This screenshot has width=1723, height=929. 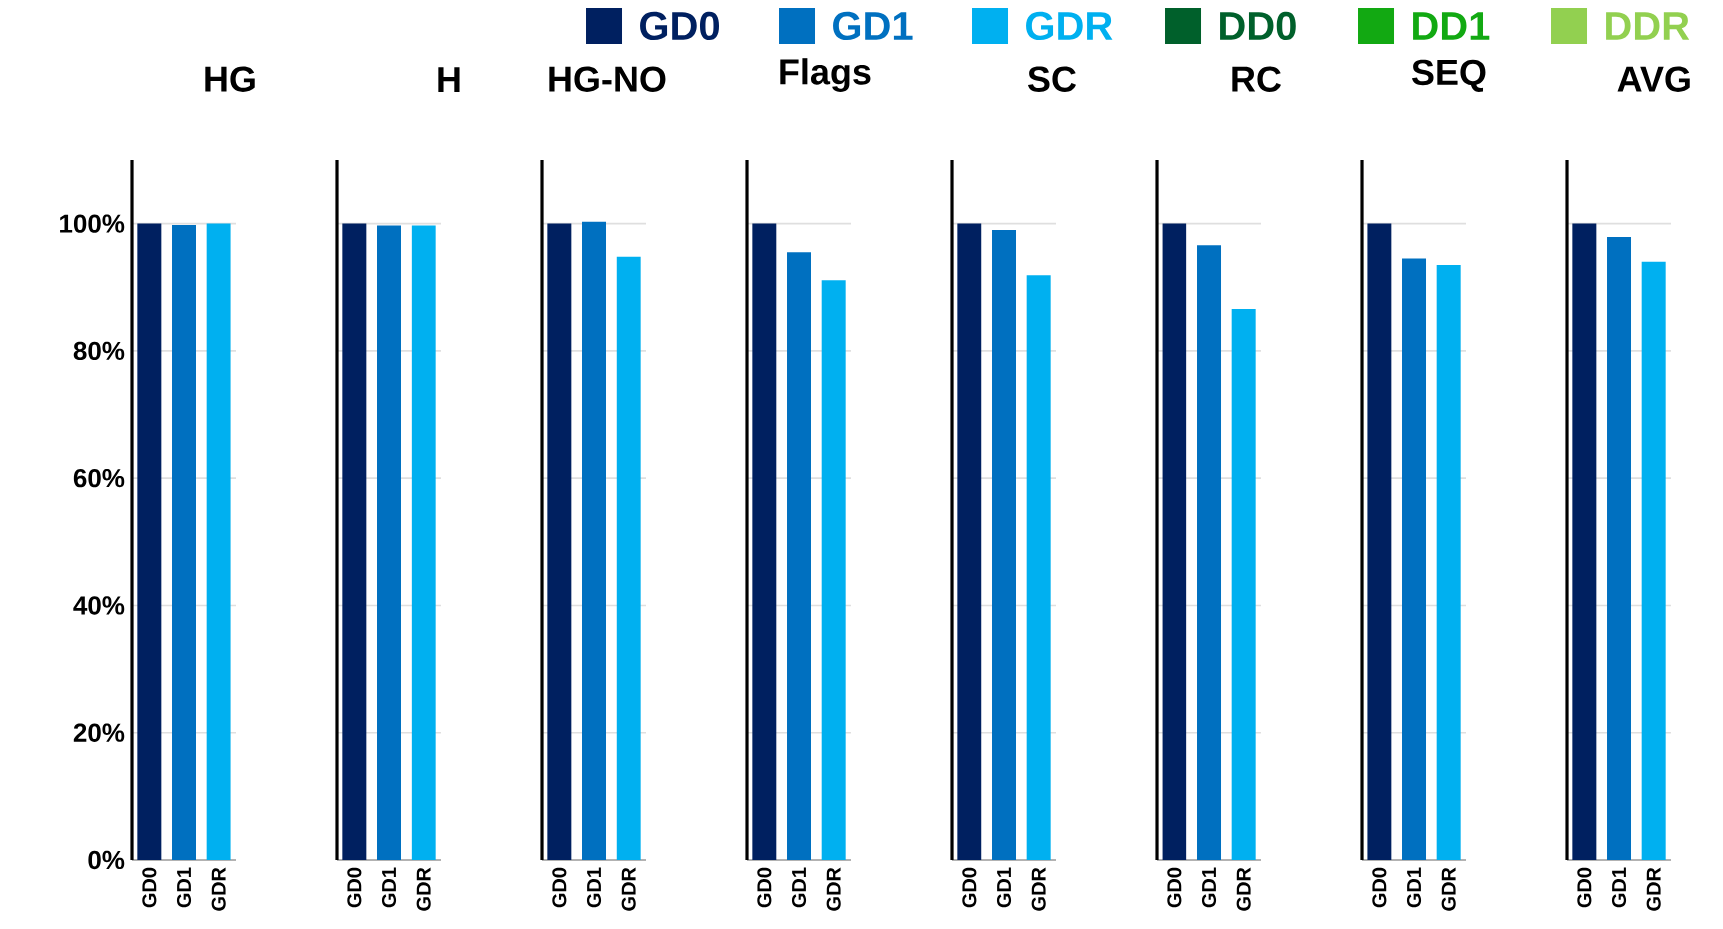 I want to click on y-tick-label: 20%, so click(x=99, y=732).